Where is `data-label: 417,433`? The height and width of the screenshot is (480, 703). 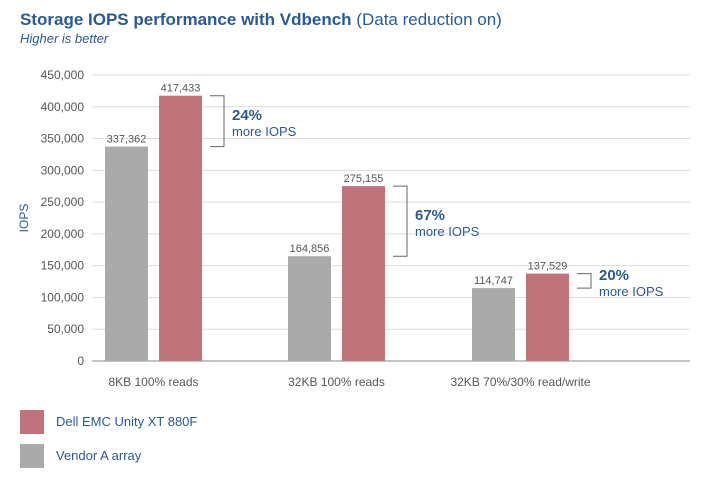 data-label: 417,433 is located at coordinates (181, 89).